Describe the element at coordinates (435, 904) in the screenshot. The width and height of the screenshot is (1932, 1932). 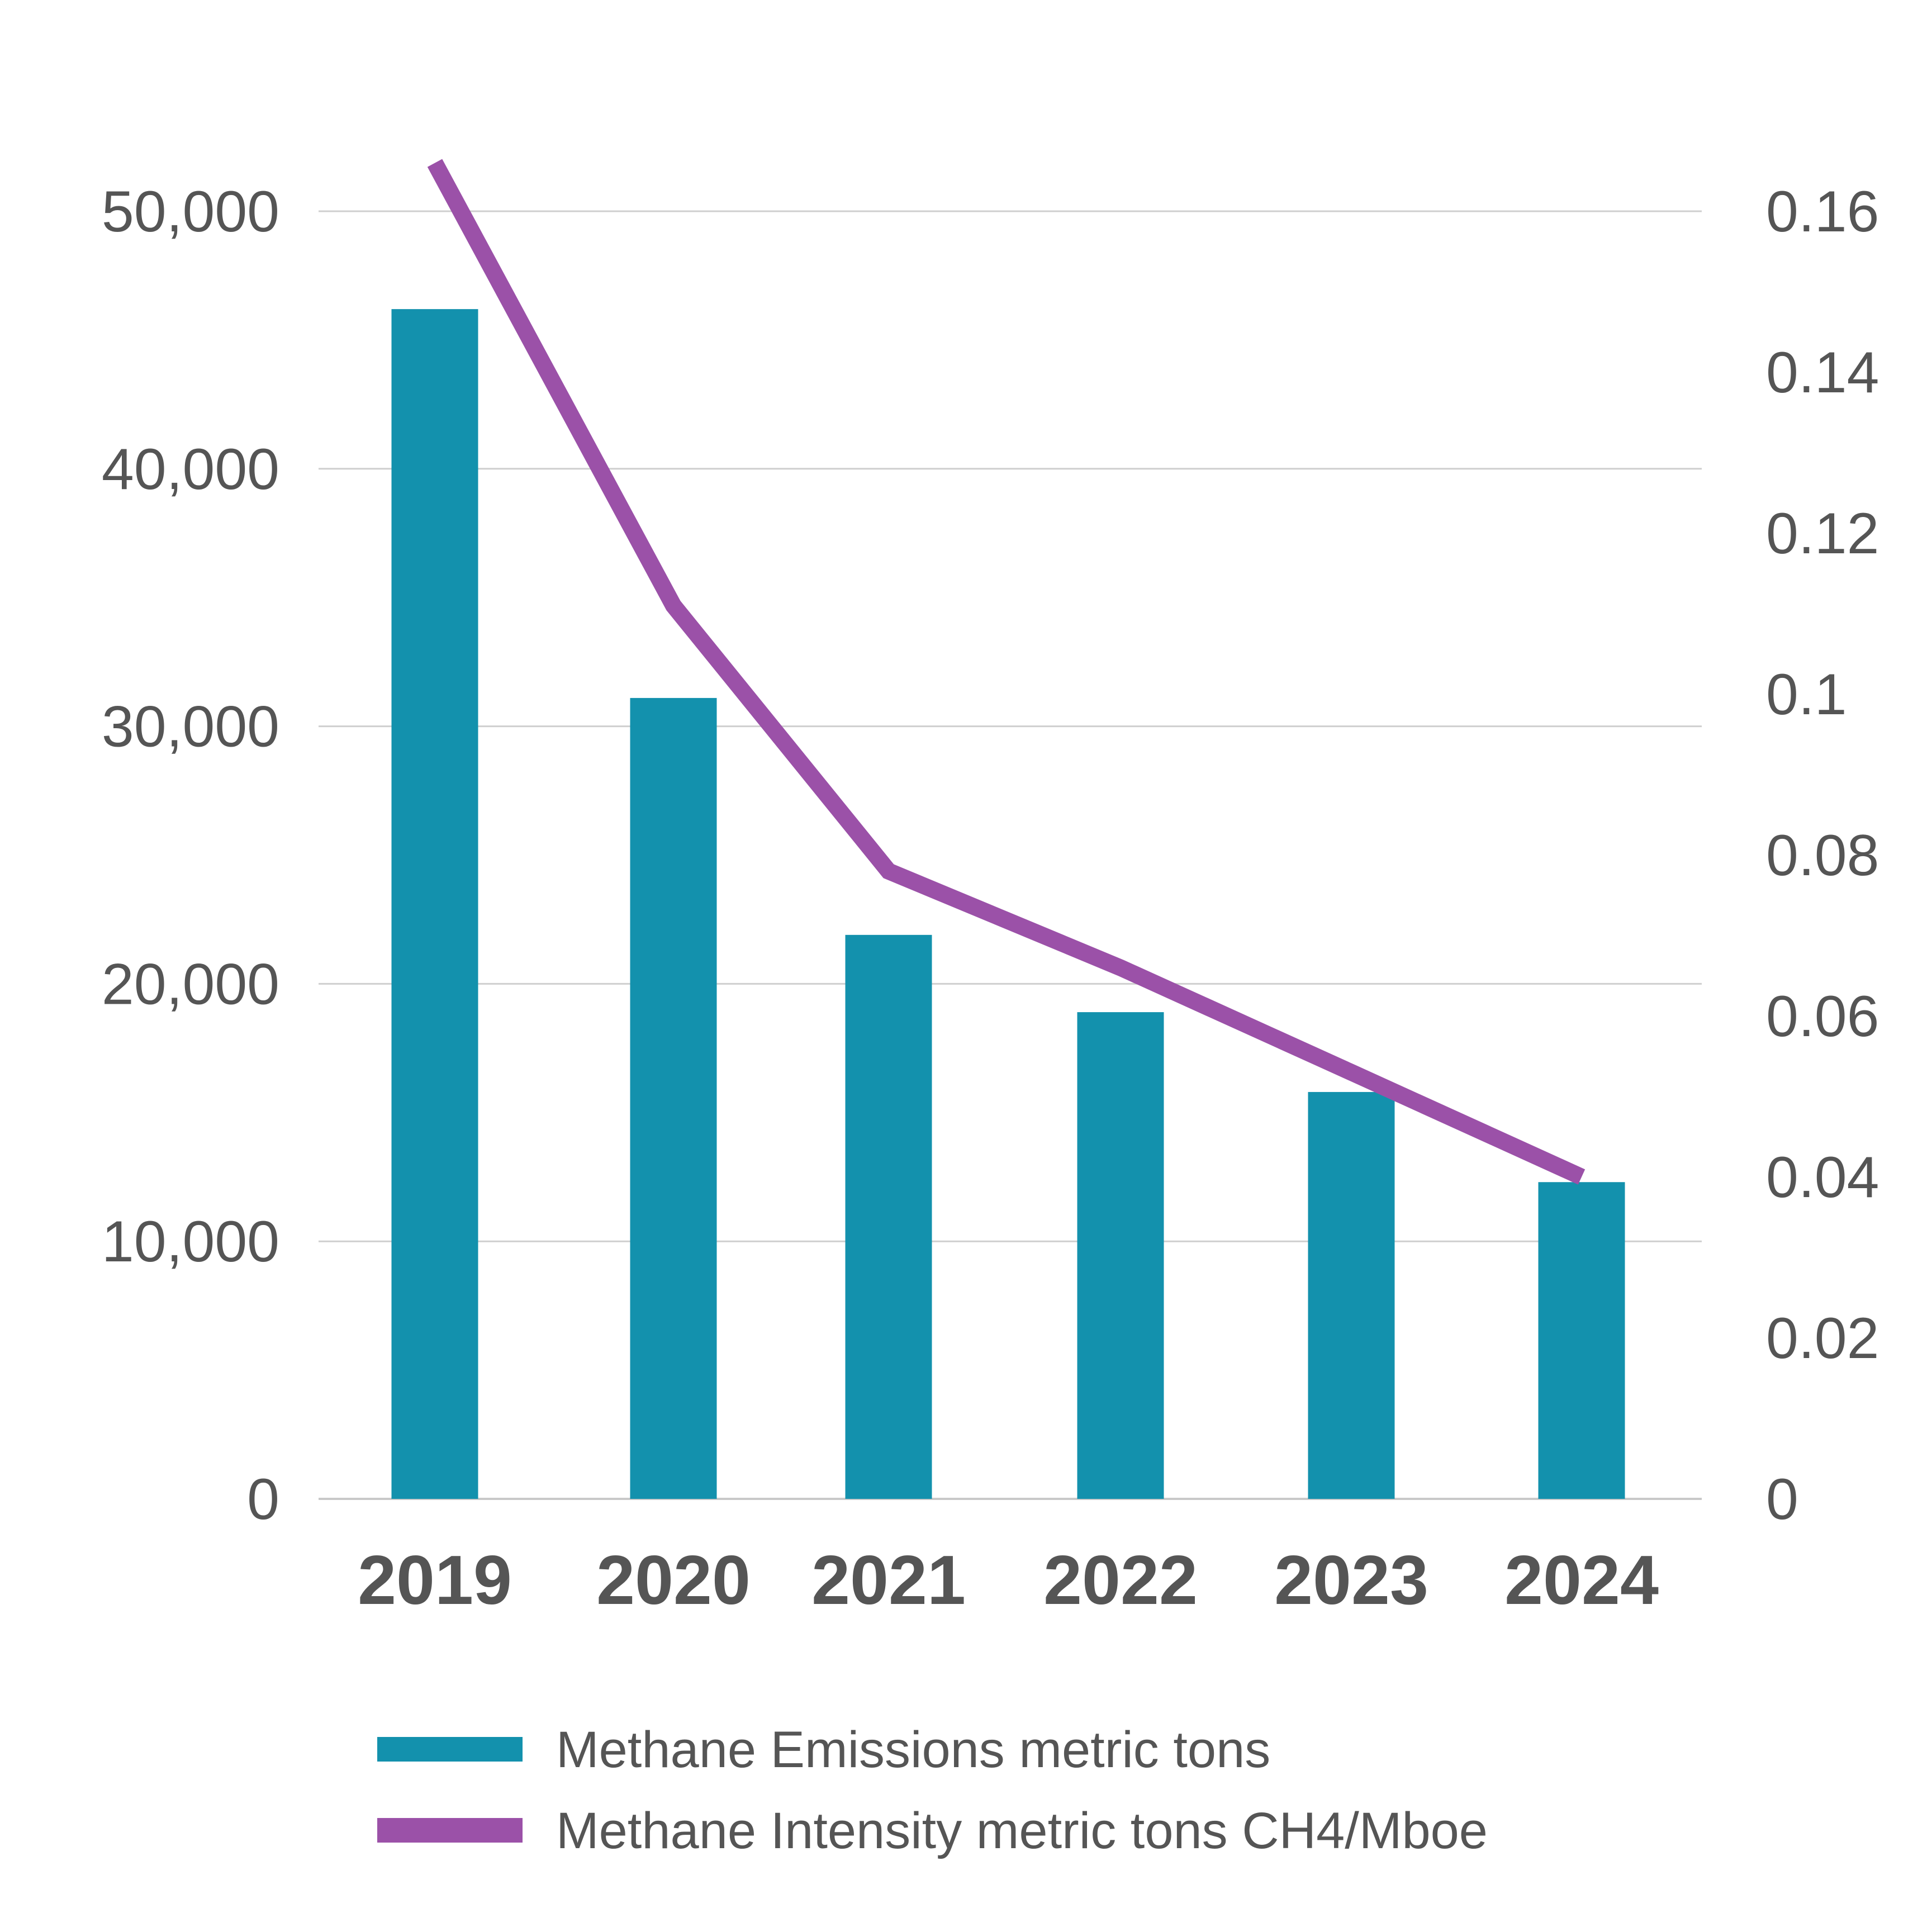
I see `bar-2019` at that location.